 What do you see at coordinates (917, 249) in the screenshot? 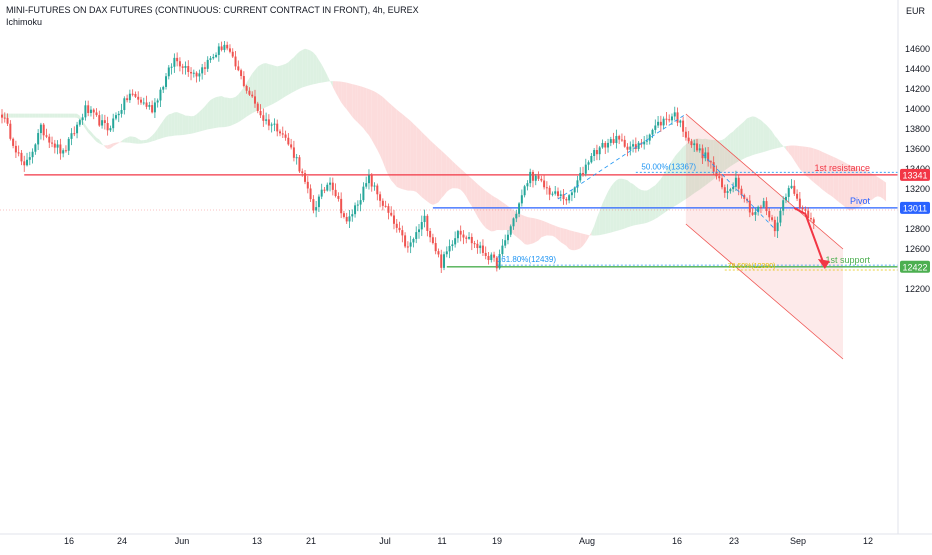
I see `price-tick-label: 12600` at bounding box center [917, 249].